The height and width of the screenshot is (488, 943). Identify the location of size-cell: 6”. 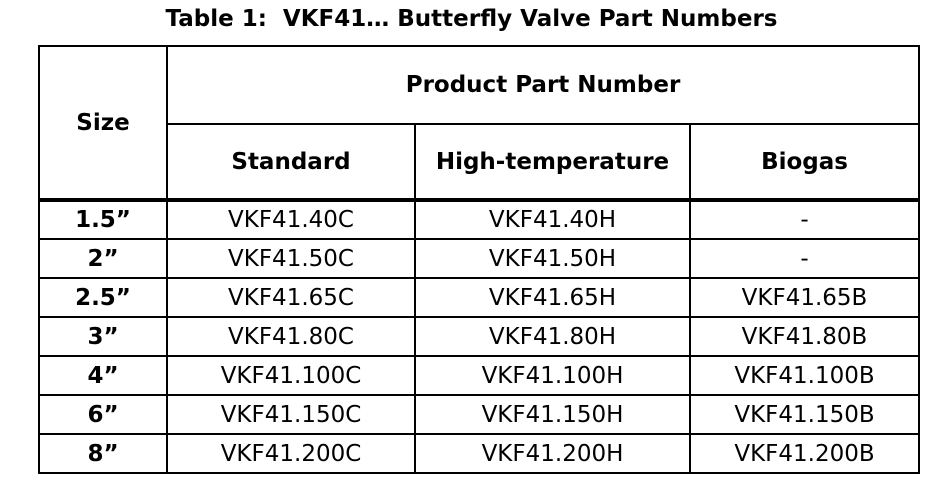
(103, 414).